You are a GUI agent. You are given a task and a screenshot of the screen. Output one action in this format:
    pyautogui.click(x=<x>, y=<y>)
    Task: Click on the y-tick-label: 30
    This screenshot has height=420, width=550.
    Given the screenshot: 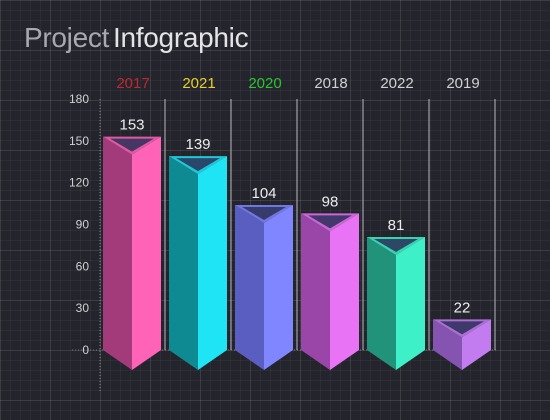 What is the action you would take?
    pyautogui.click(x=83, y=308)
    